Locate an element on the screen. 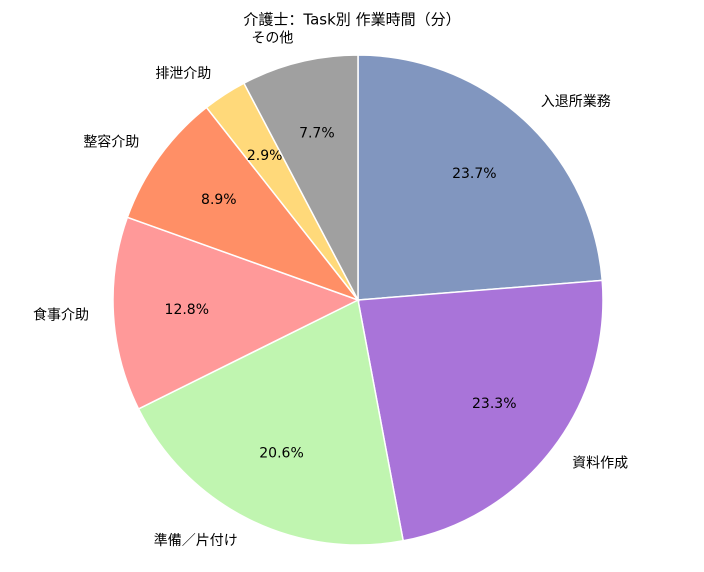 The width and height of the screenshot is (704, 572). category-label: その他 is located at coordinates (272, 38).